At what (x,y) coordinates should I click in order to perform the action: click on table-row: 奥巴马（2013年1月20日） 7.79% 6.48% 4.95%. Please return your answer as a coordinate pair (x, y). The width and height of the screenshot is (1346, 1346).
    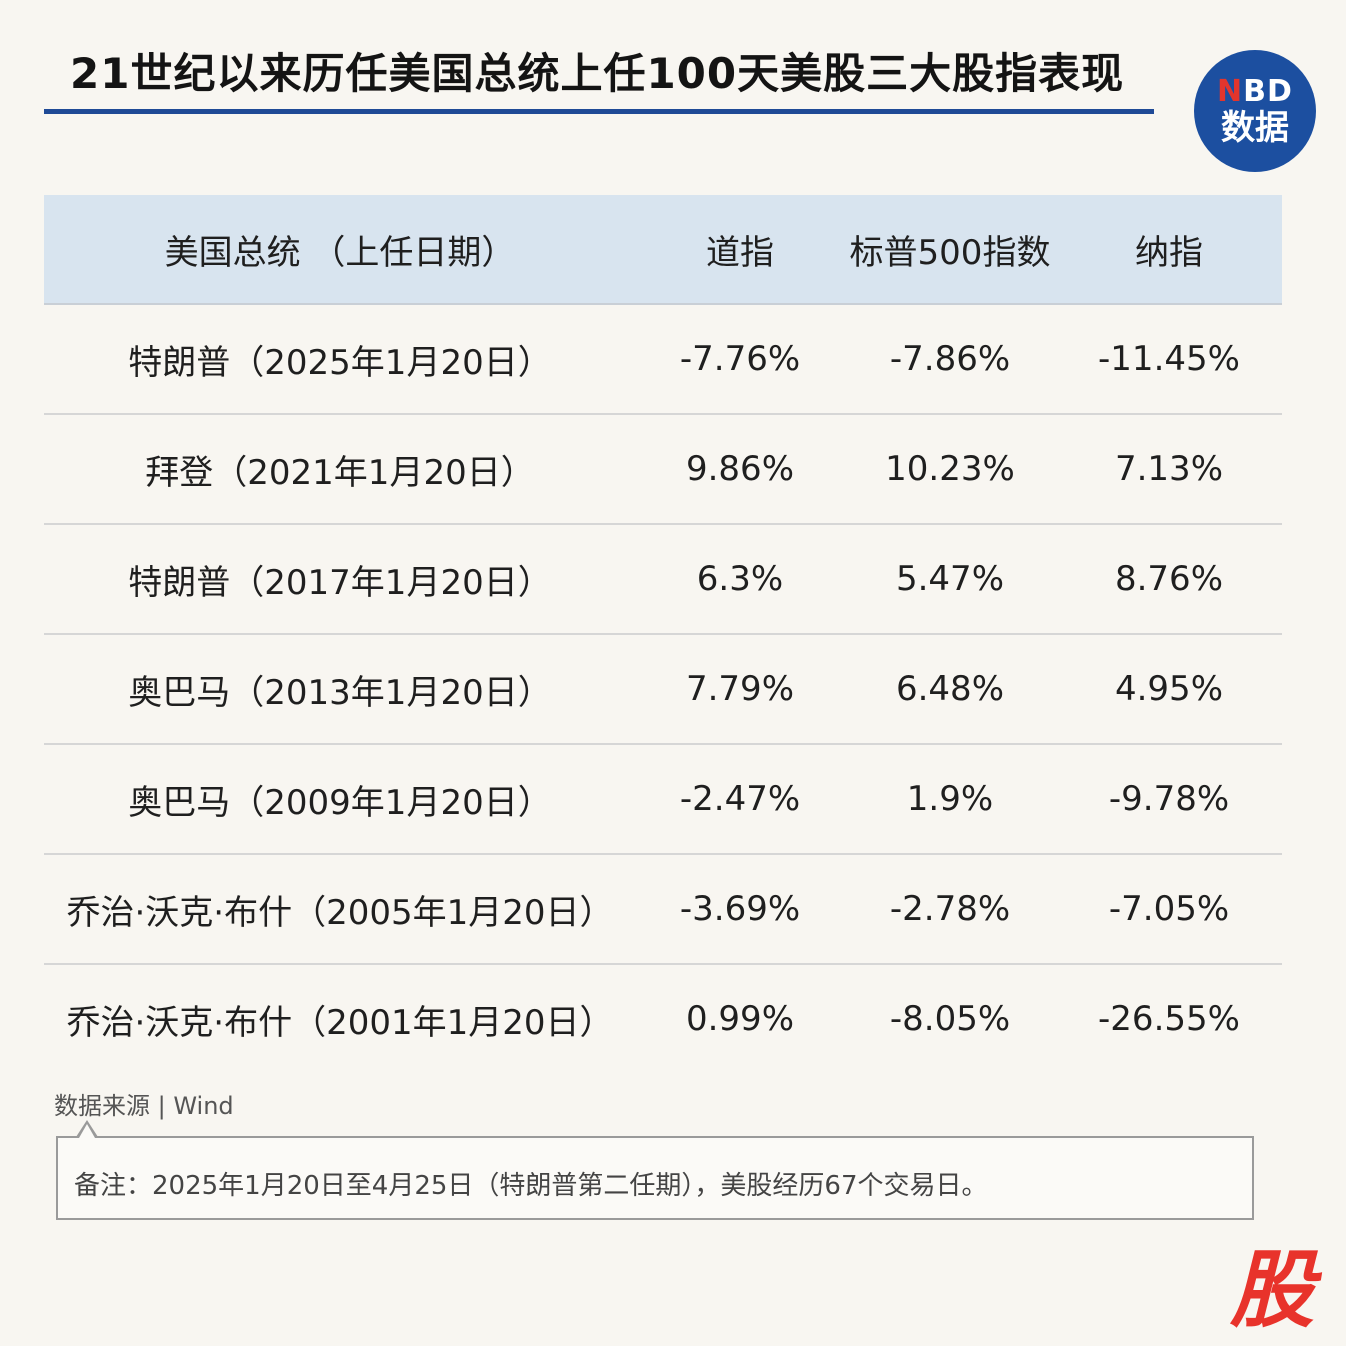
    Looking at the image, I should click on (663, 690).